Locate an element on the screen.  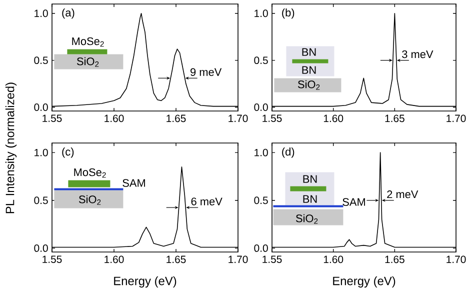
annotation: 3 meV is located at coordinates (418, 54).